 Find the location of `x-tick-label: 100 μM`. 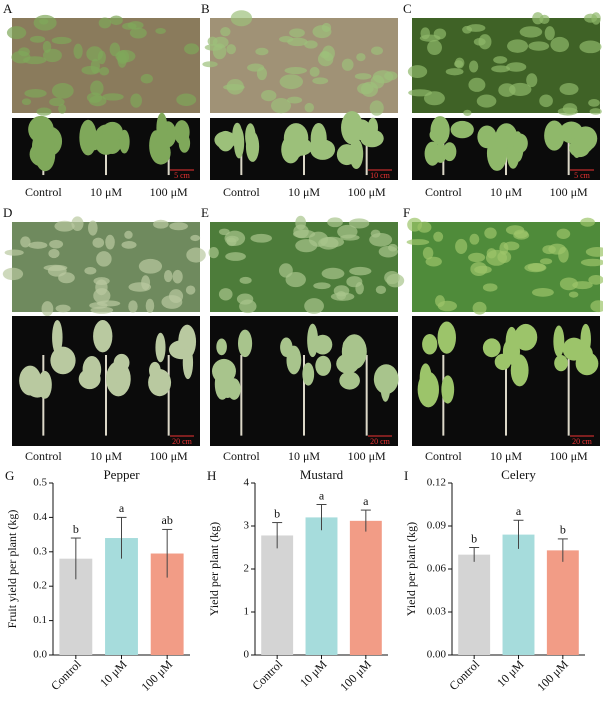

x-tick-label: 100 μM is located at coordinates (156, 675).